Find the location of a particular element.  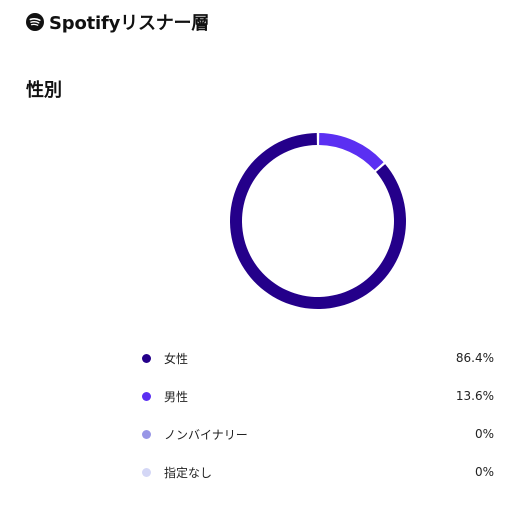

section-title: 性別 is located at coordinates (44, 90).